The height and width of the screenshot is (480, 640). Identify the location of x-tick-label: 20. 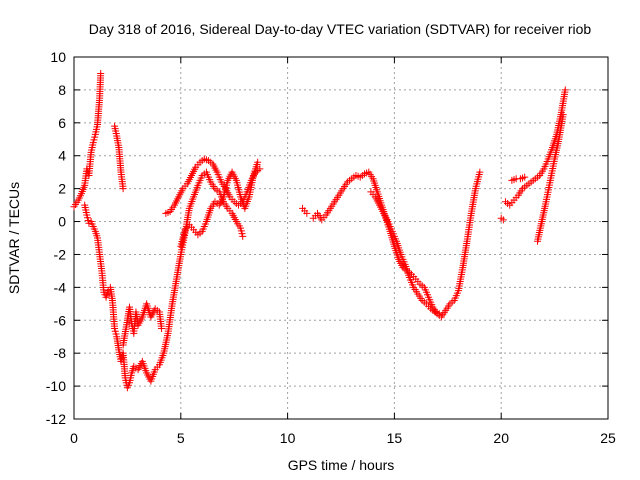
(501, 438).